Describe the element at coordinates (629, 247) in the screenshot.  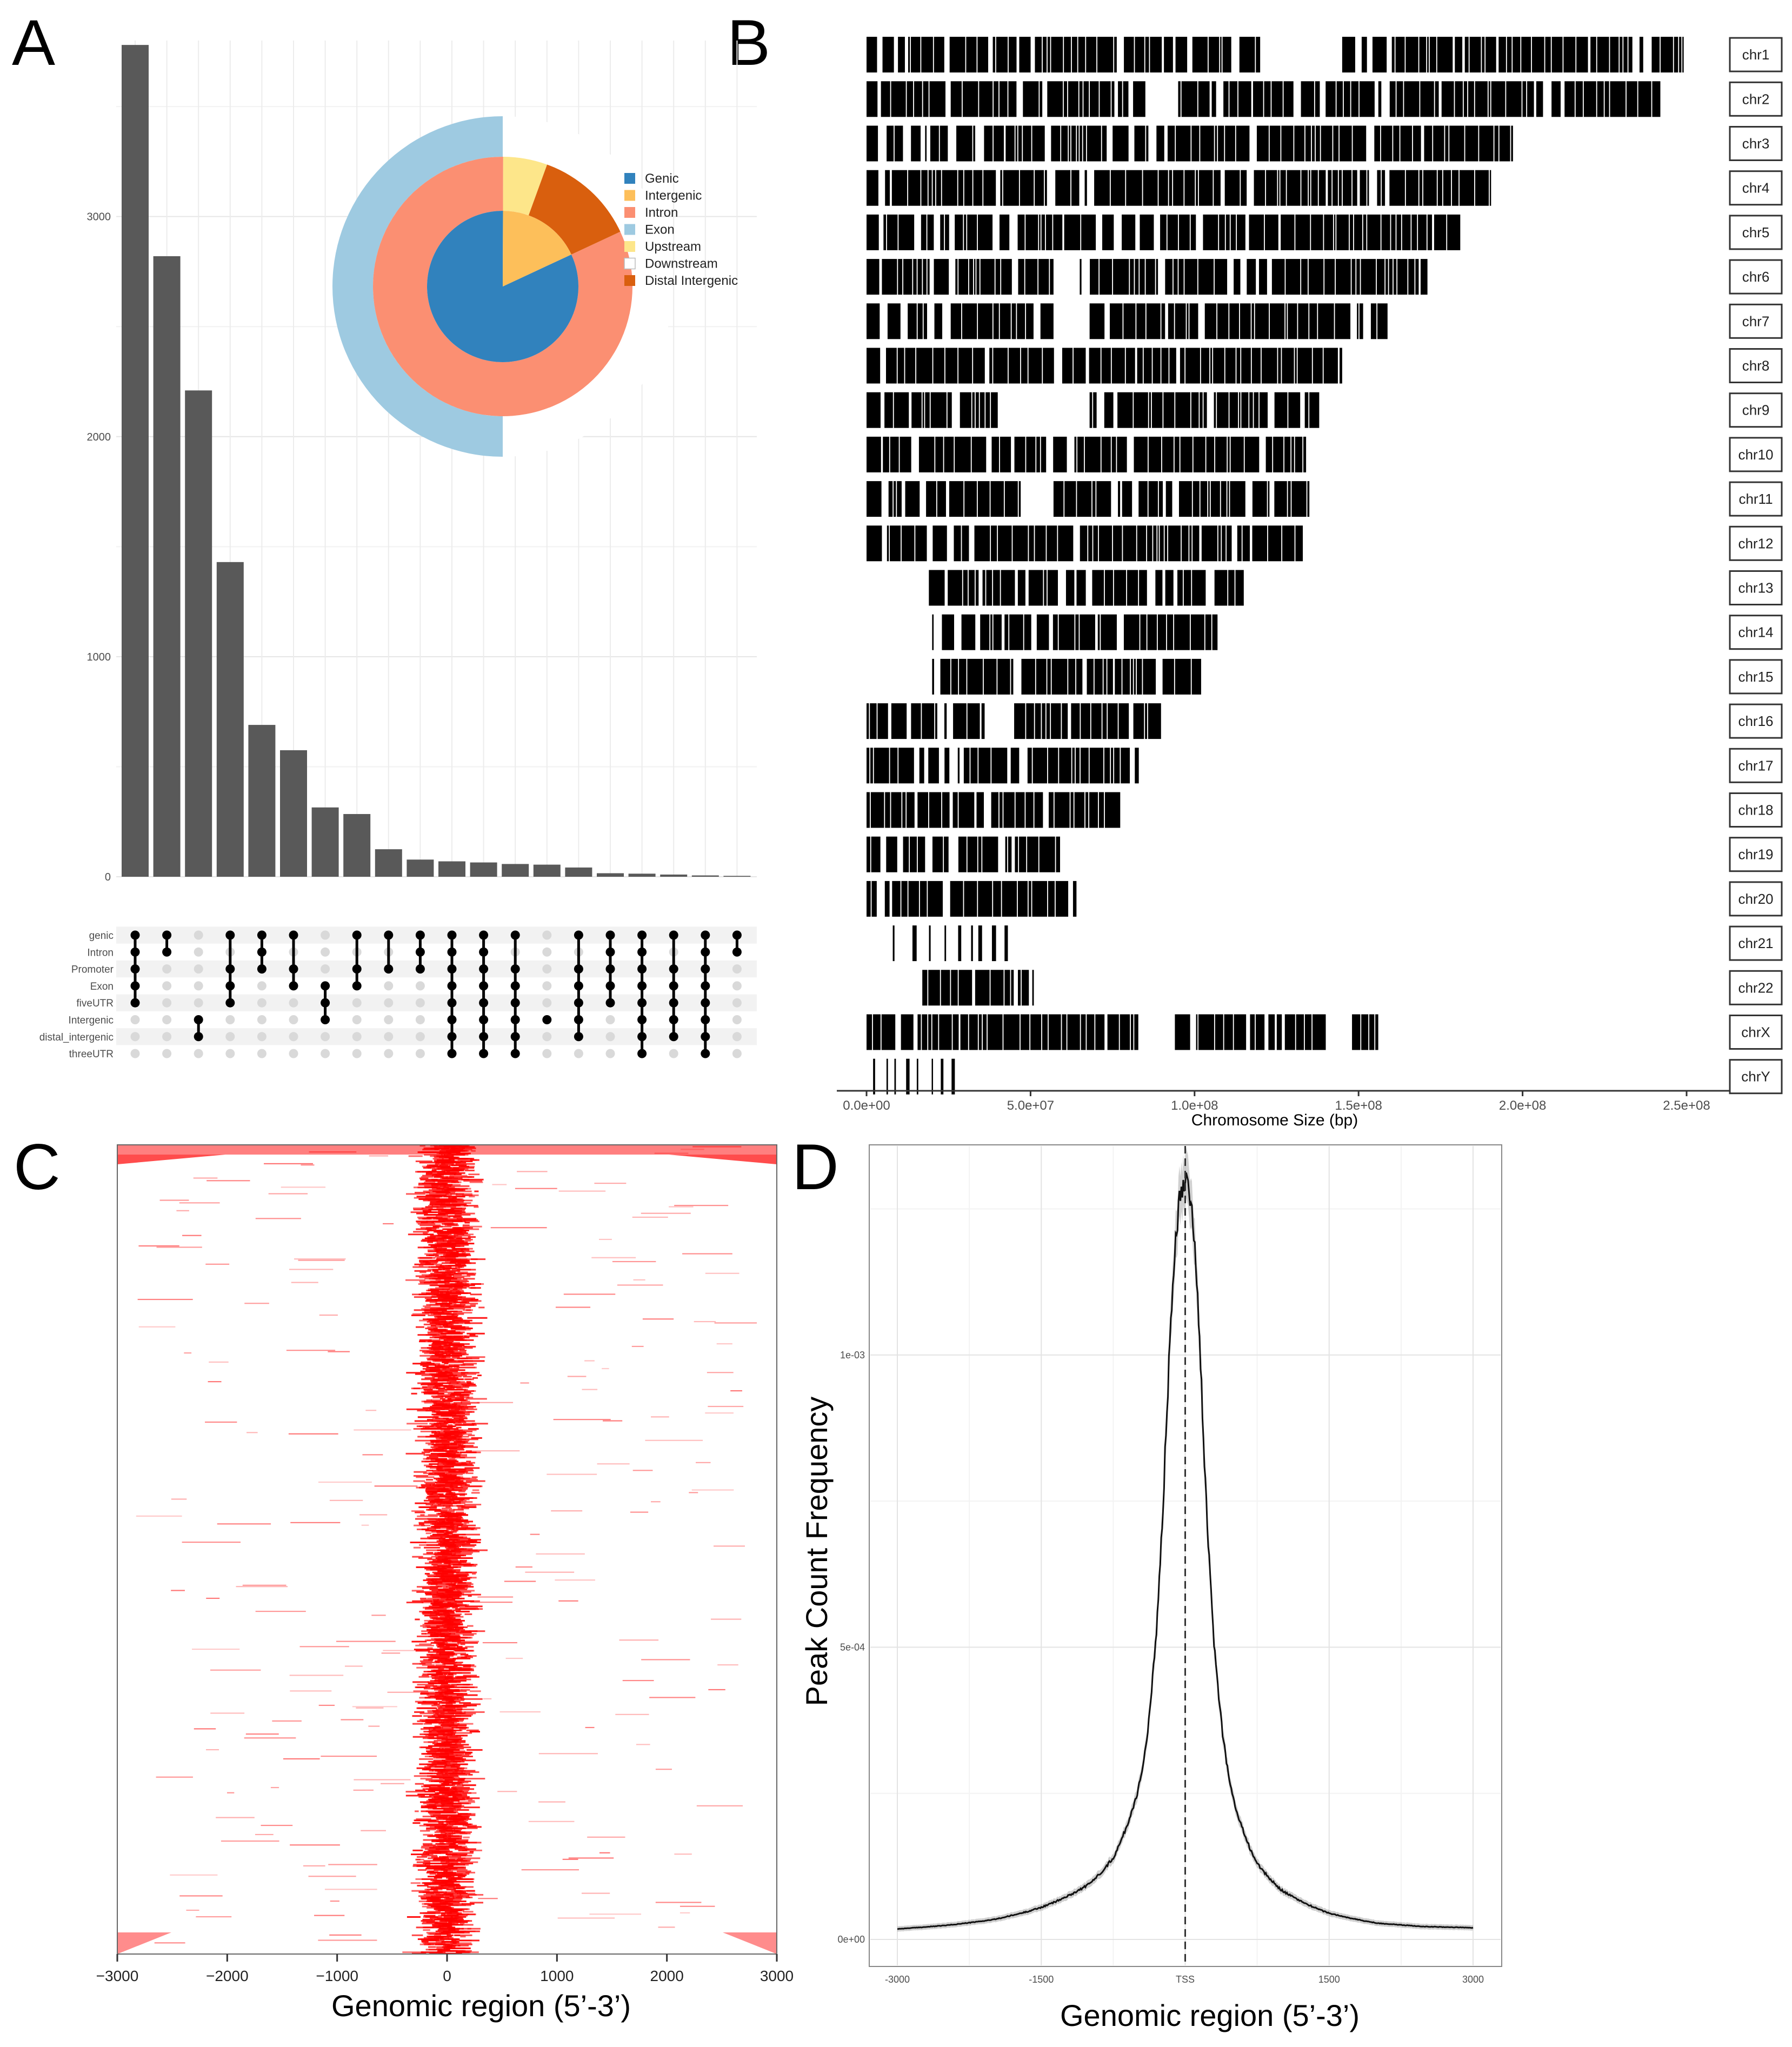
I see `legend-swatch` at that location.